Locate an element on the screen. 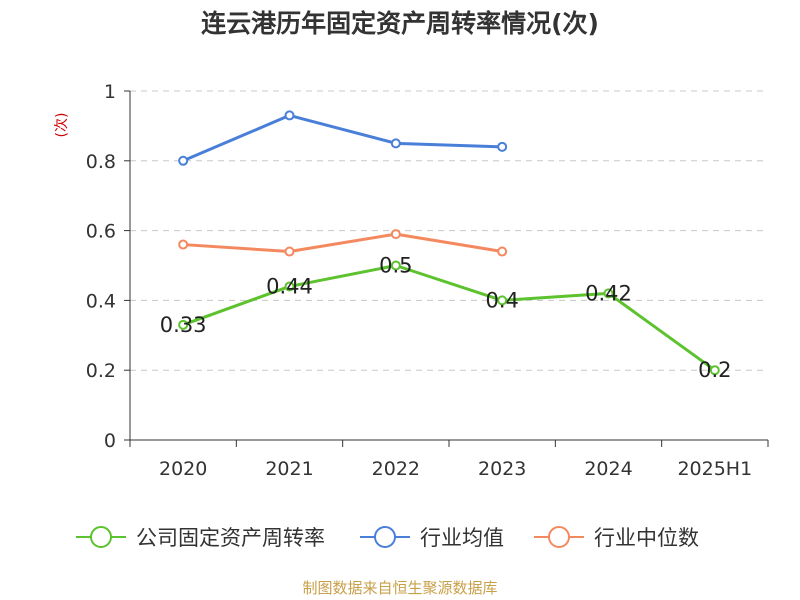  data-label: 0.4 is located at coordinates (501, 300).